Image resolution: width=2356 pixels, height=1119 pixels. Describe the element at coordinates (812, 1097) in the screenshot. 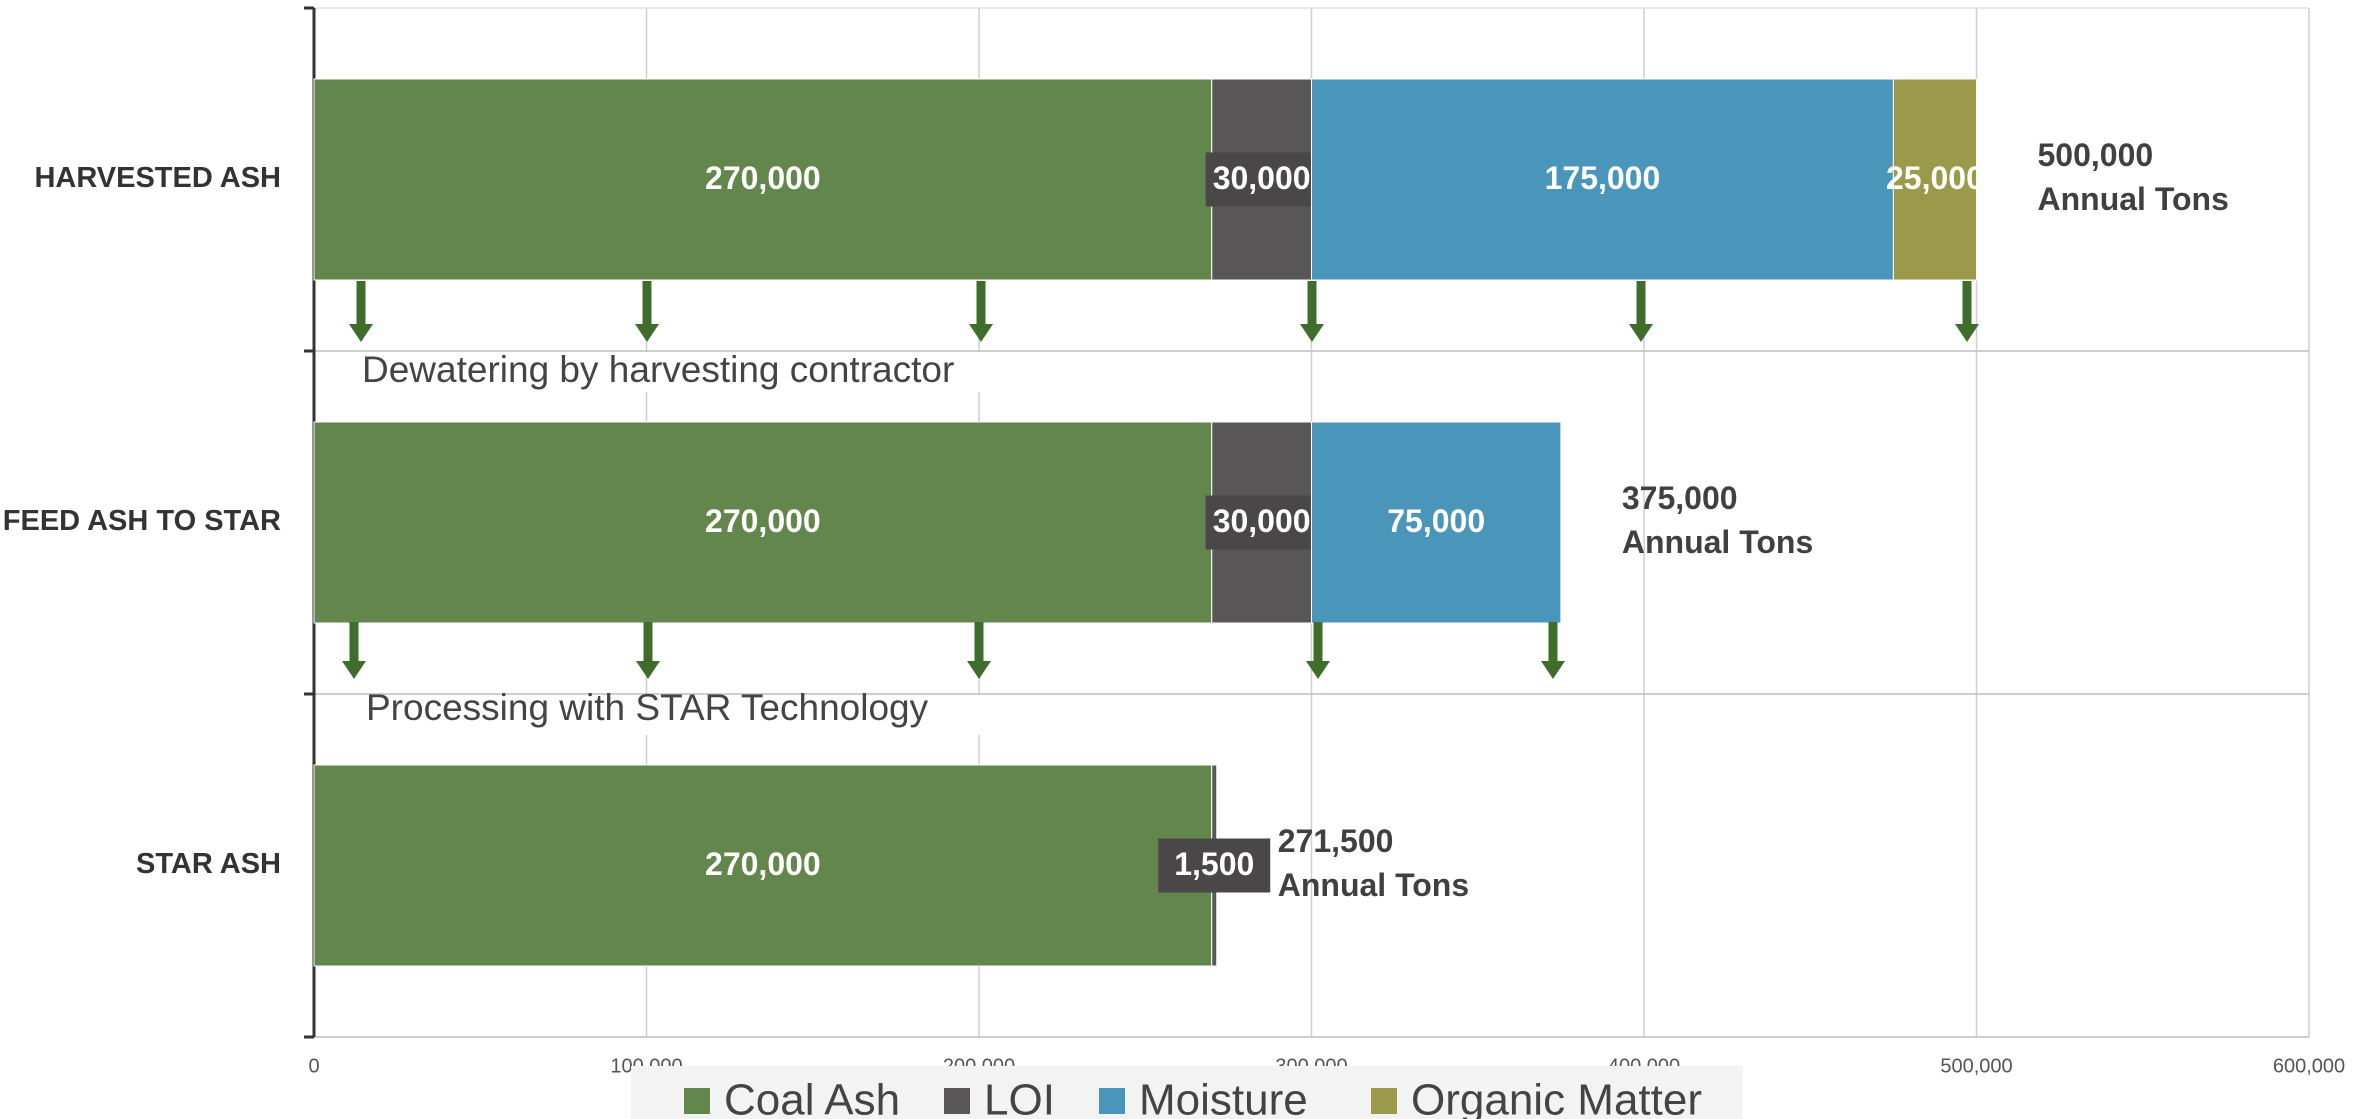

I see `legend-label: Coal Ash` at that location.